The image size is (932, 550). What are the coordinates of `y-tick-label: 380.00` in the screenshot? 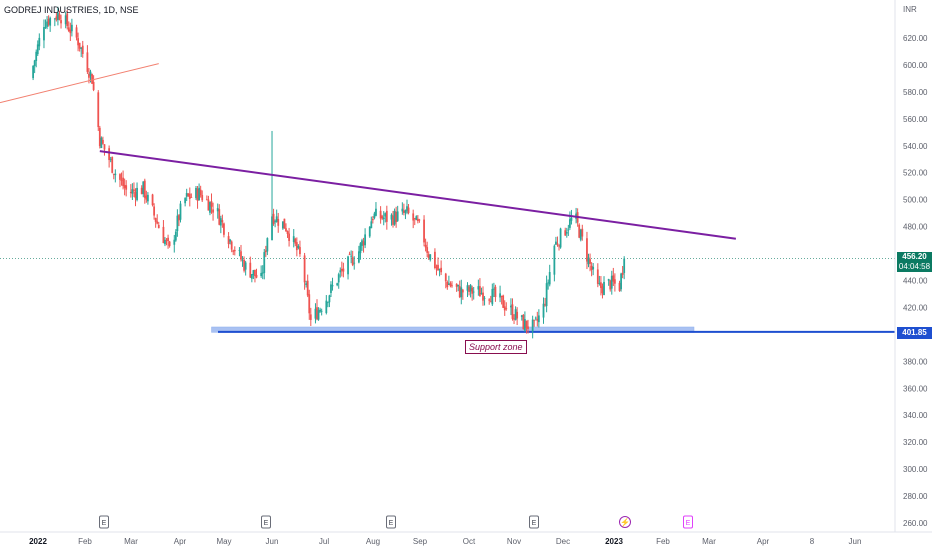 It's located at (915, 361).